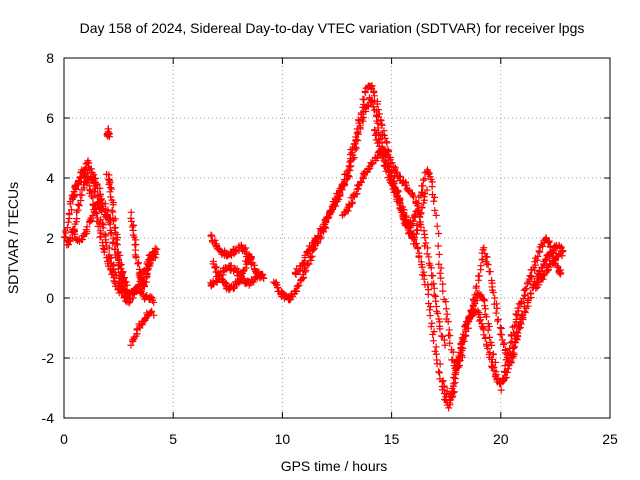 The width and height of the screenshot is (640, 480). What do you see at coordinates (283, 439) in the screenshot?
I see `x-tick-label: 10` at bounding box center [283, 439].